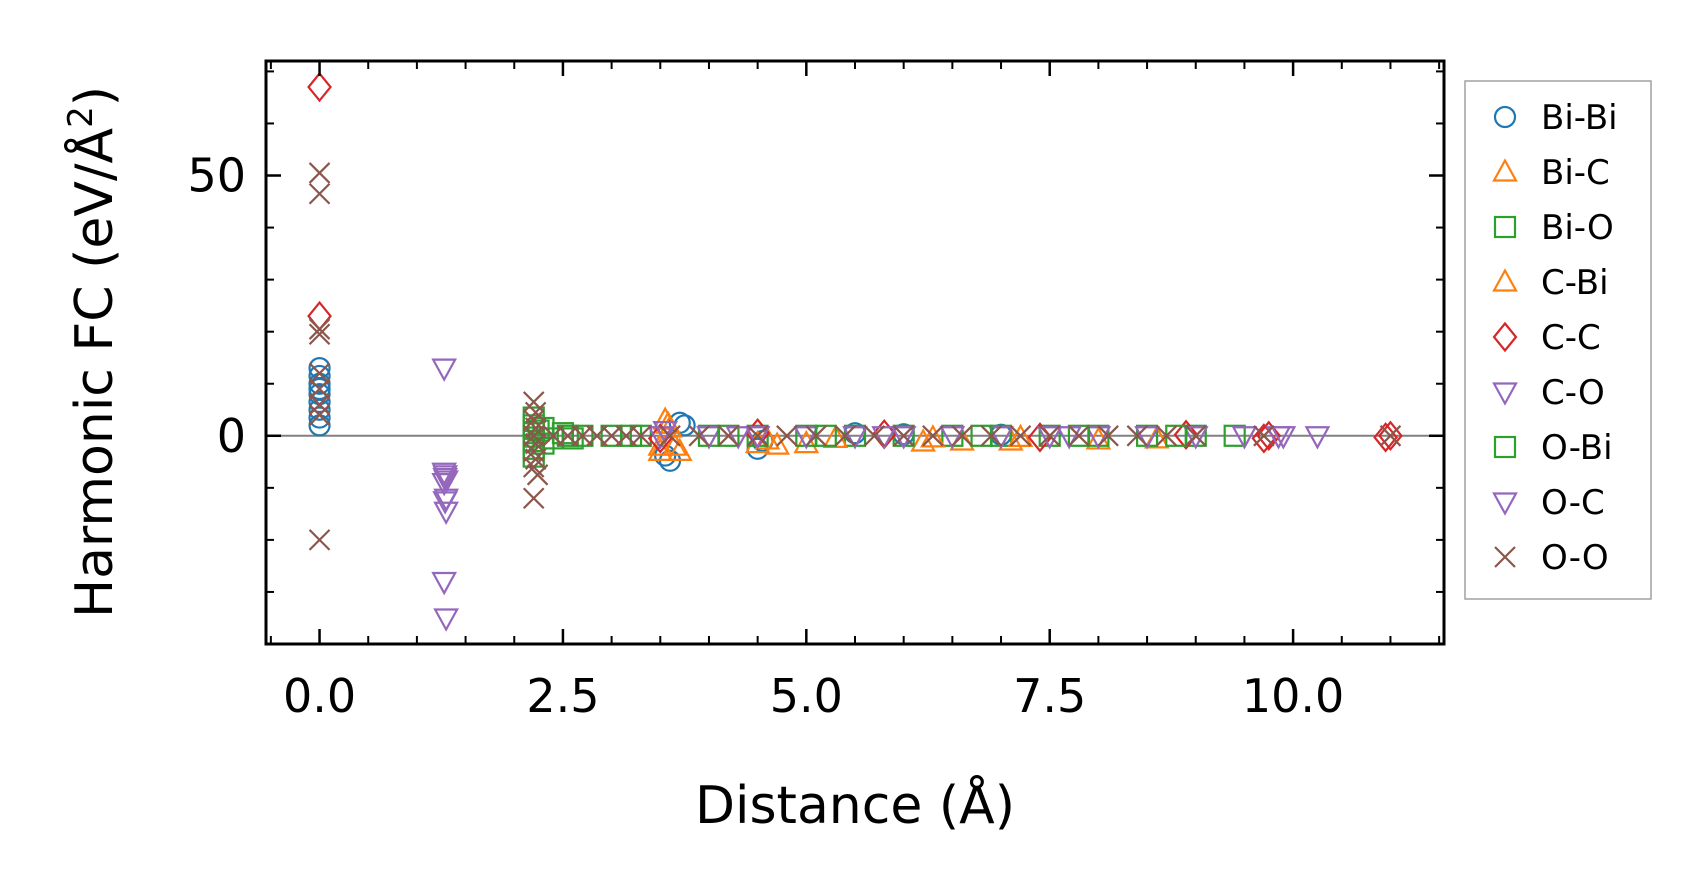 The height and width of the screenshot is (883, 1691). I want to click on x-tick-label: 7.5, so click(1049, 696).